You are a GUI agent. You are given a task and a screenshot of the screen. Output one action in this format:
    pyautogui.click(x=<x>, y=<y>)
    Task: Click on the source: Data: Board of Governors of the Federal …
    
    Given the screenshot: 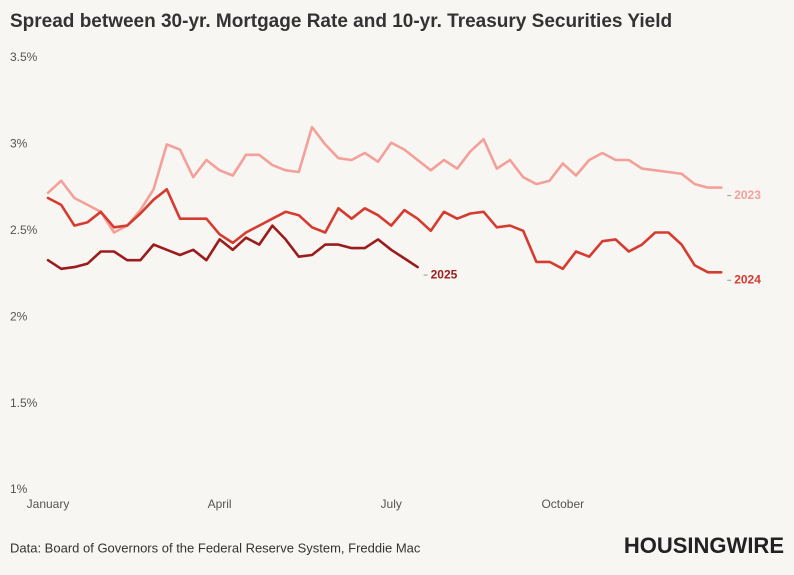 What is the action you would take?
    pyautogui.click(x=215, y=547)
    